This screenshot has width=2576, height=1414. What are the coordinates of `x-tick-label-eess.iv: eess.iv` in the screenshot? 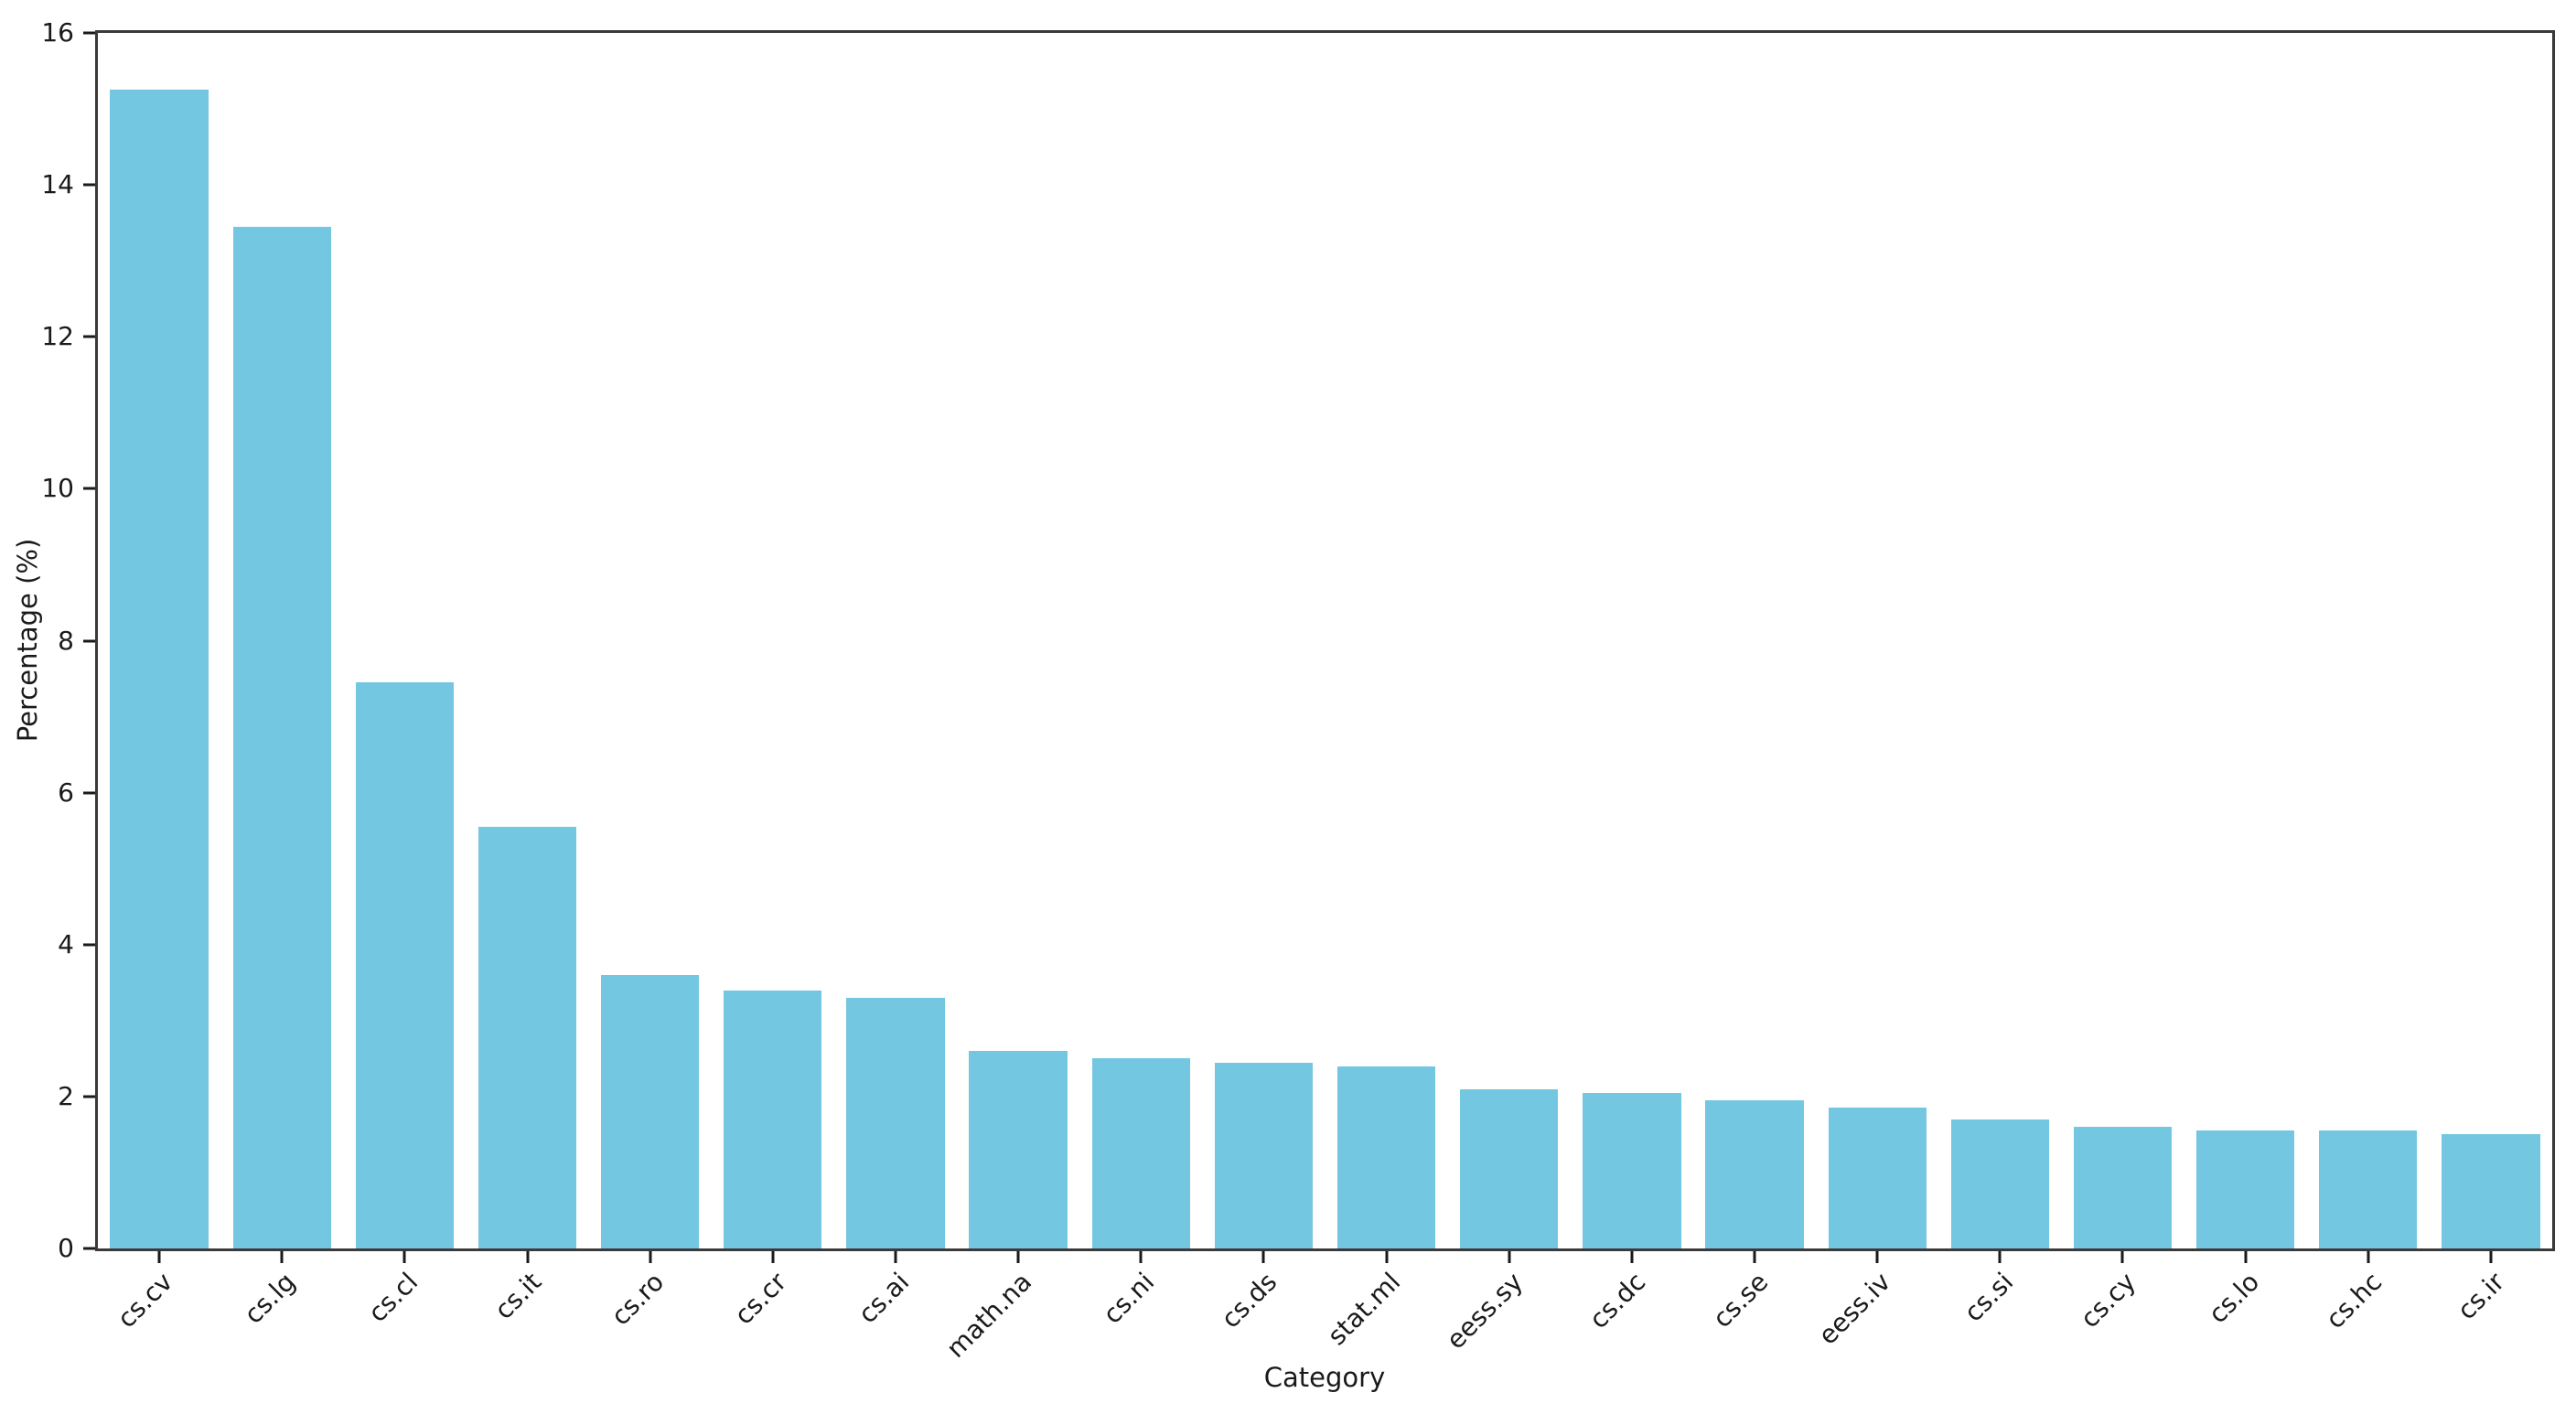 It's located at (1855, 1308).